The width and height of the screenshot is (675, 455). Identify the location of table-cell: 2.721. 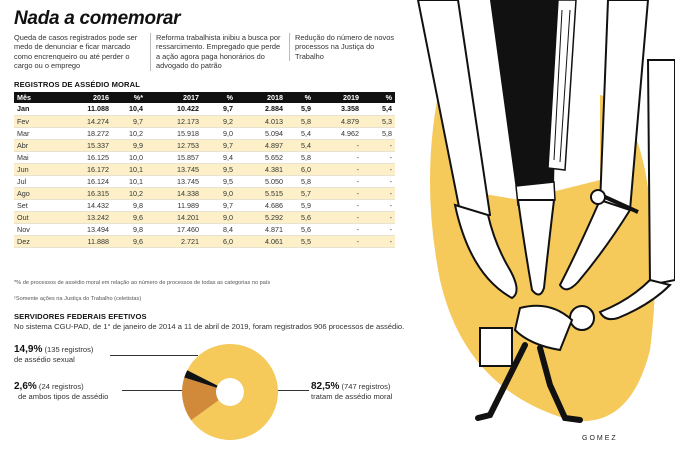
(174, 241).